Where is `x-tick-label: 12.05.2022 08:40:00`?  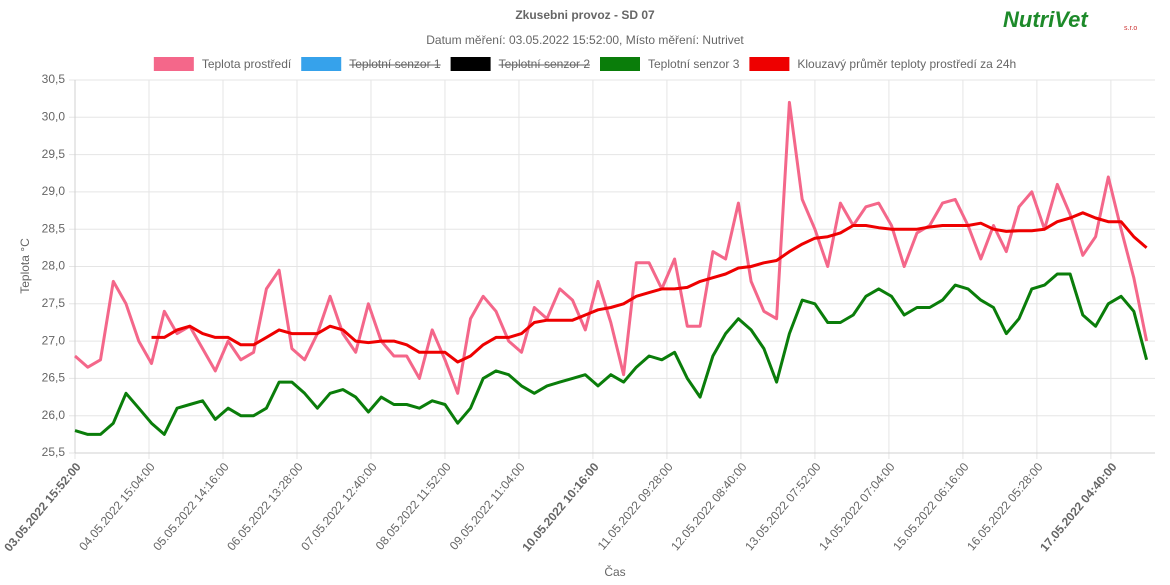 x-tick-label: 12.05.2022 08:40:00 is located at coordinates (709, 507).